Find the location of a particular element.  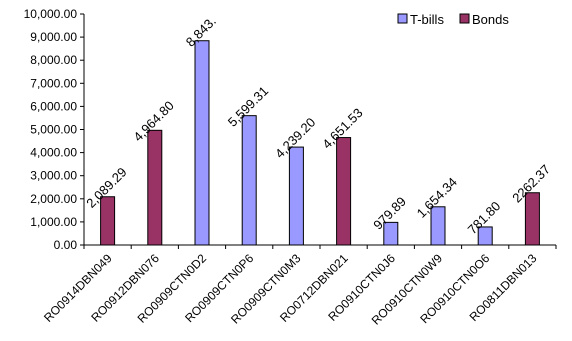

y-tick-label: 6,000.00 is located at coordinates (53, 106).